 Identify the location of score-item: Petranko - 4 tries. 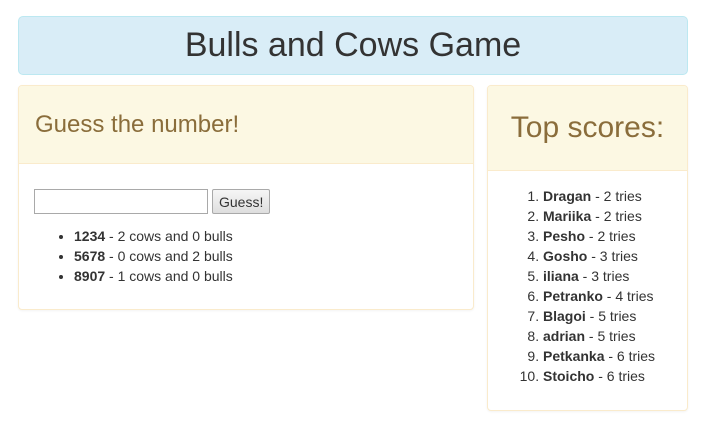
(615, 296).